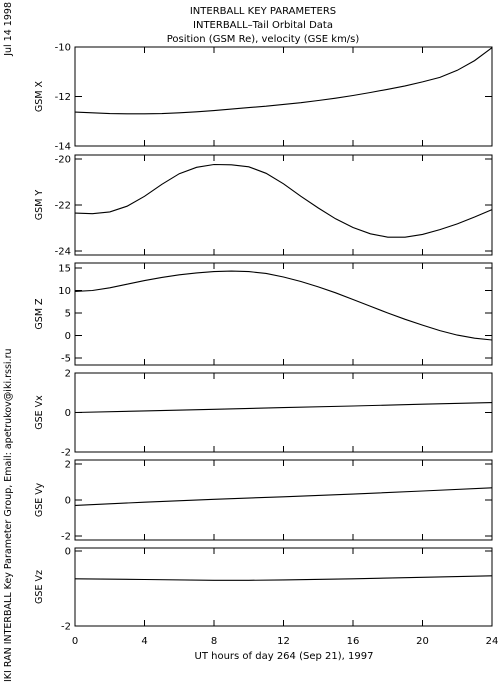 The image size is (504, 684). I want to click on side-date: Jul 14 1998, so click(8, 29).